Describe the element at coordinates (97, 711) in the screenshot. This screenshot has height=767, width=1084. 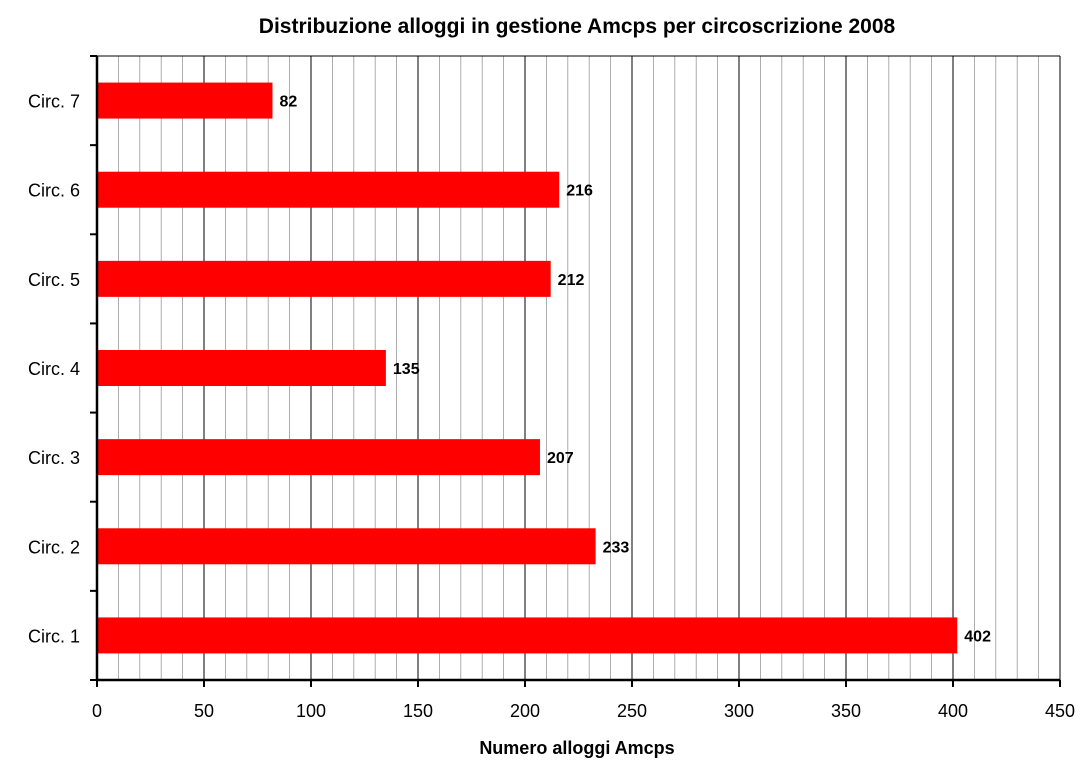
I see `x-tick-label: 0` at that location.